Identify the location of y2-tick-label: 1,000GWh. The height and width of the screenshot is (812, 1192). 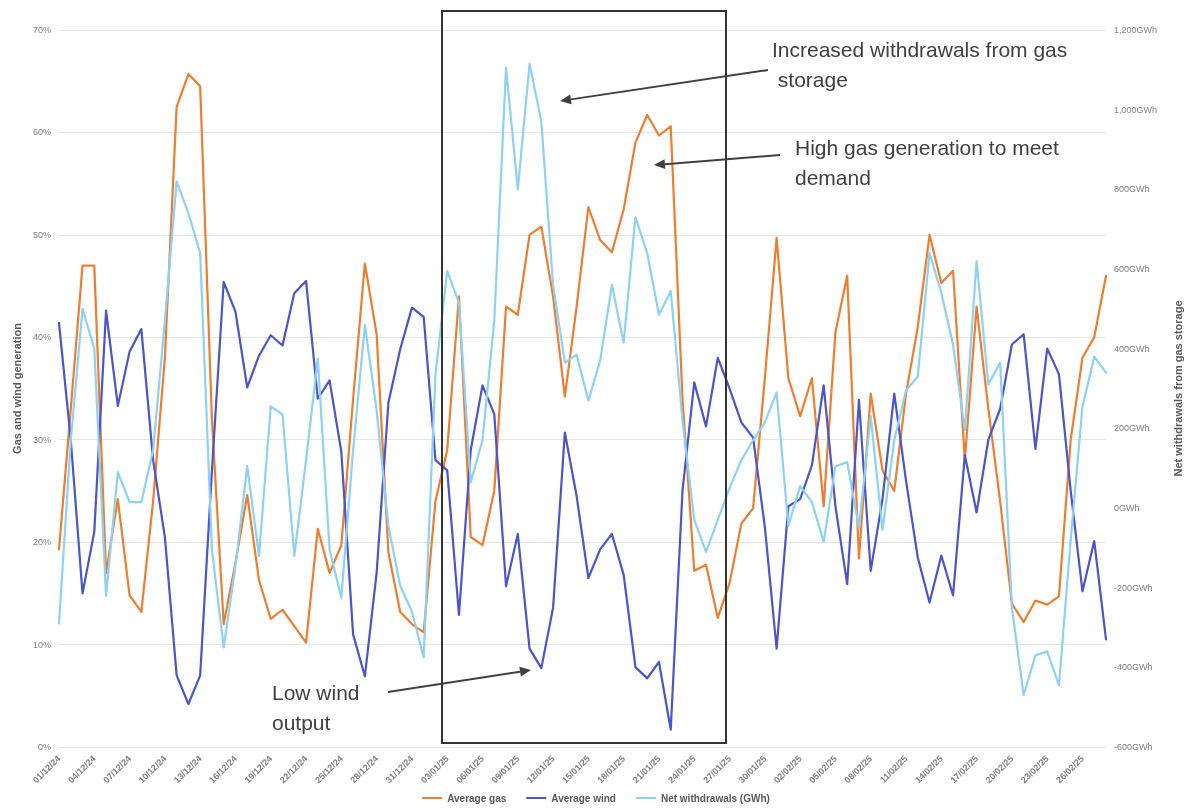
(1136, 109).